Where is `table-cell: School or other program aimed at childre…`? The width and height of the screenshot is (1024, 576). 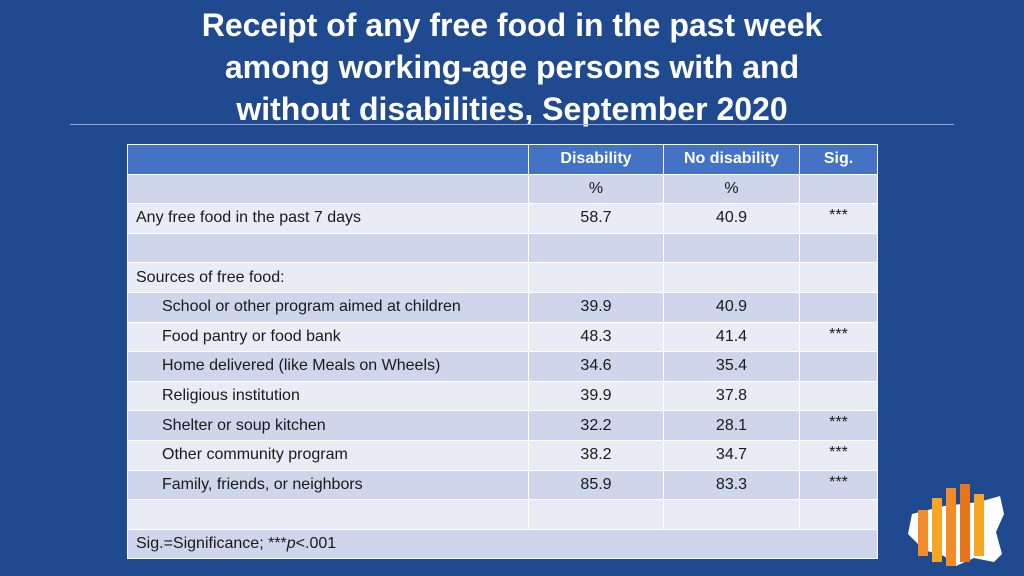 table-cell: School or other program aimed at childre… is located at coordinates (328, 307).